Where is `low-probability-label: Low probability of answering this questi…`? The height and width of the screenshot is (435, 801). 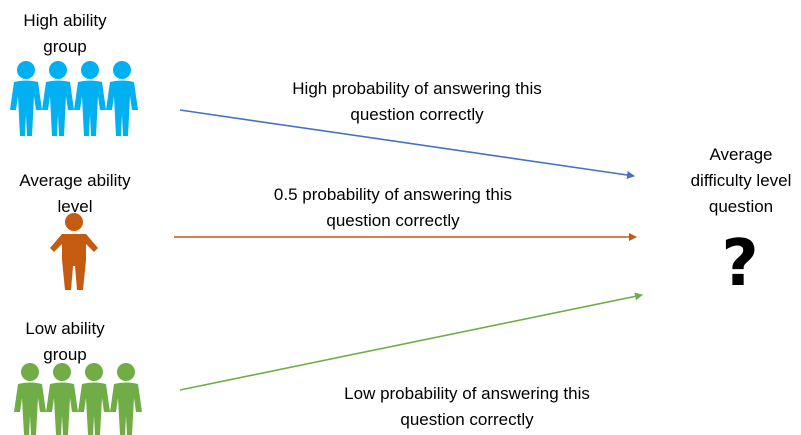 low-probability-label: Low probability of answering this questi… is located at coordinates (467, 406).